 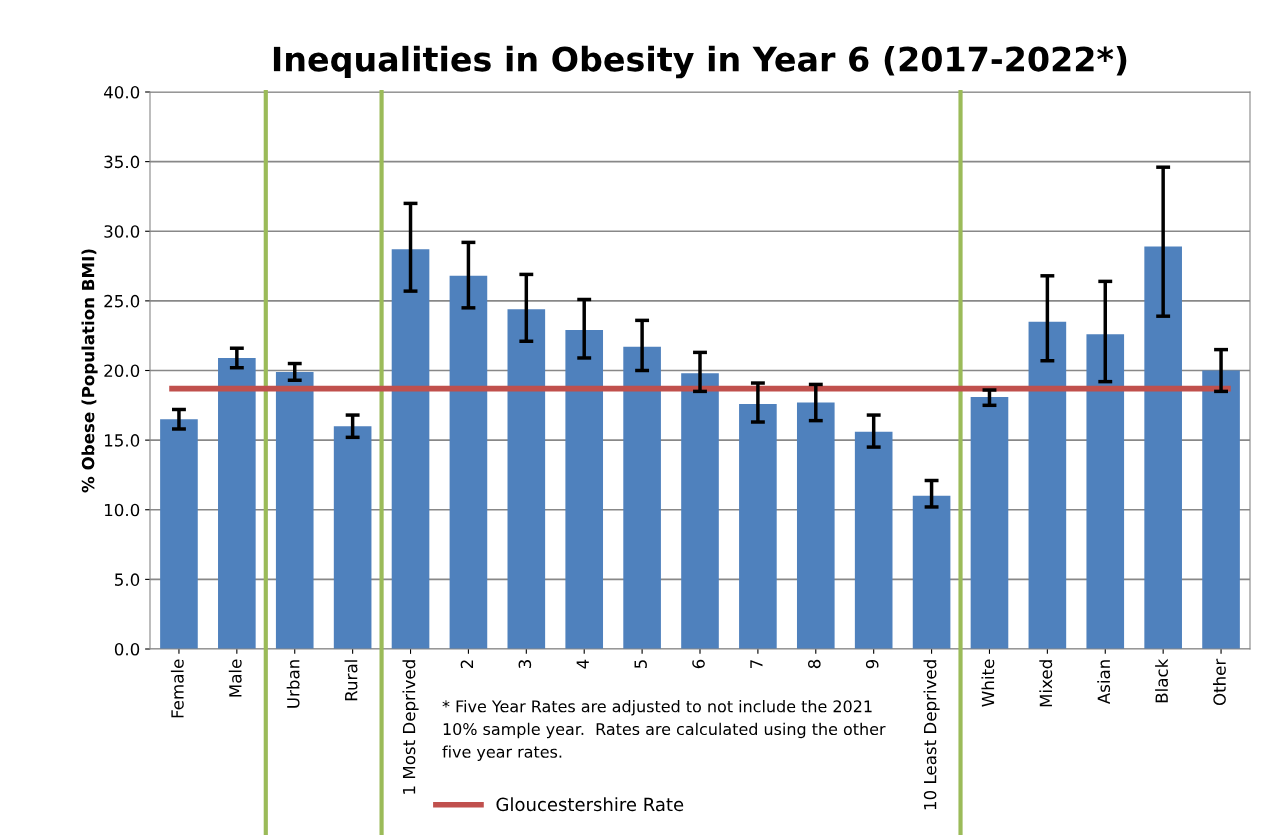 I want to click on x-tick-label: 2, so click(x=467, y=664).